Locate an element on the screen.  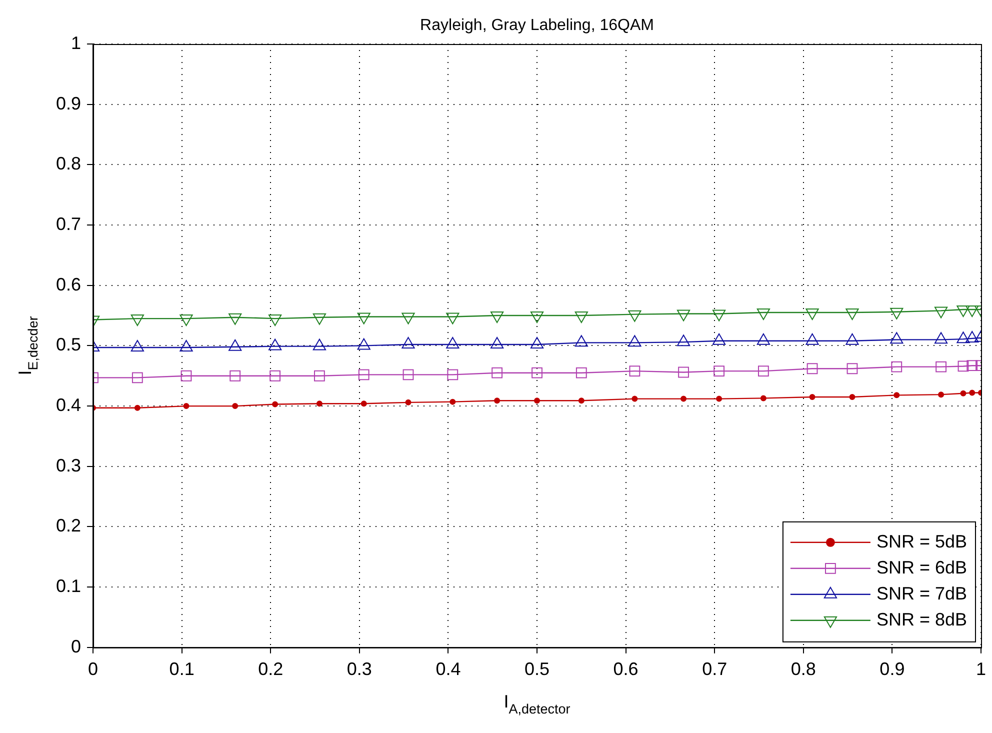
x-tick-label: 1 is located at coordinates (981, 669).